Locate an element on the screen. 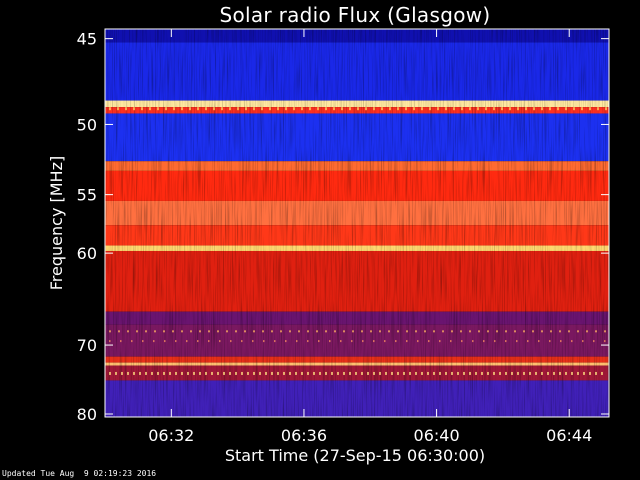 The width and height of the screenshot is (640, 480). y-tick-label: 45 is located at coordinates (87, 39).